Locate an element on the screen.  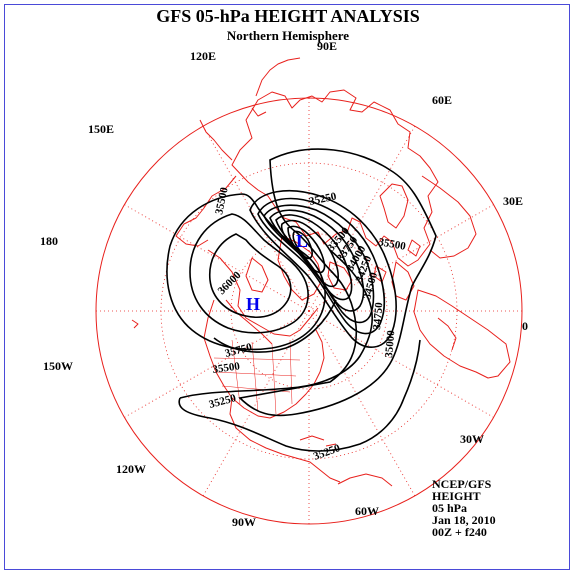
info-date: Jan 18, 2010 is located at coordinates (464, 520).